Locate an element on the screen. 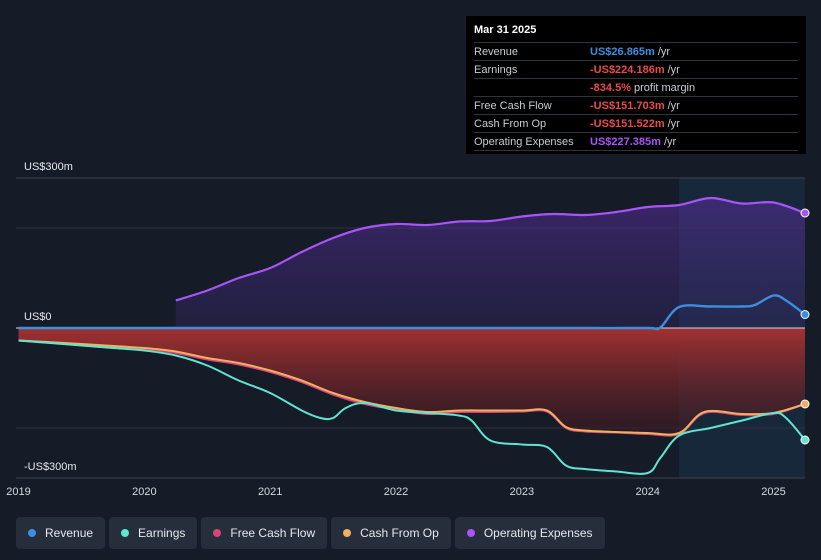 This screenshot has height=560, width=821. tooltip-value: -US$151.522m is located at coordinates (627, 123).